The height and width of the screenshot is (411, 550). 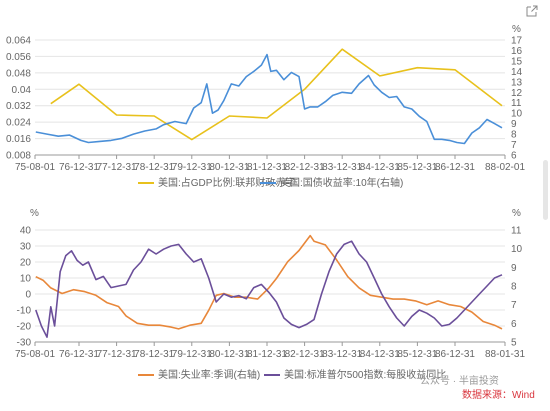 I want to click on legend-label: 美国:标准普尔500指数:每股收益同比, so click(x=365, y=374).